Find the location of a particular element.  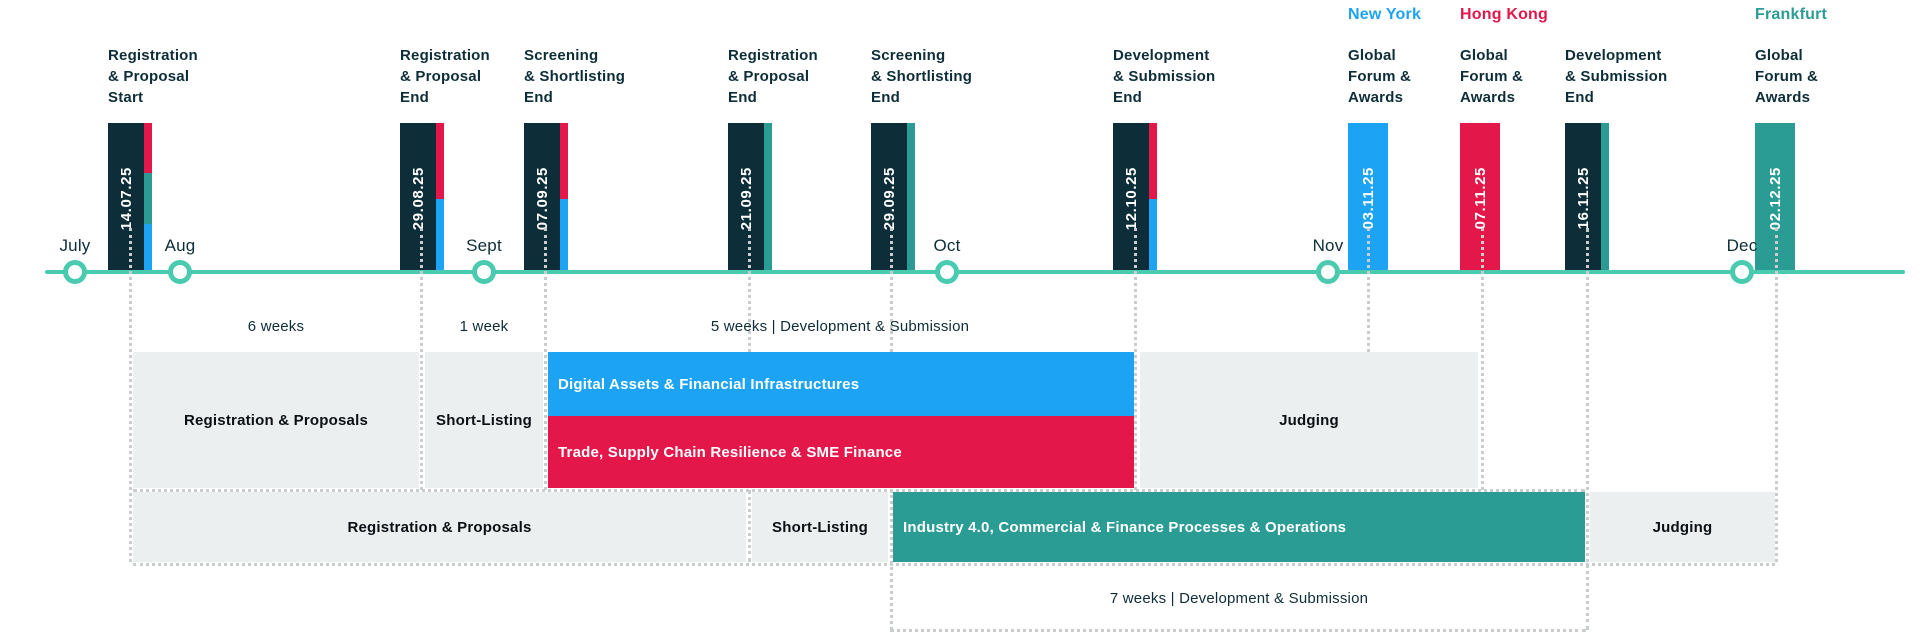

duration-label: 6 weeks is located at coordinates (276, 326).